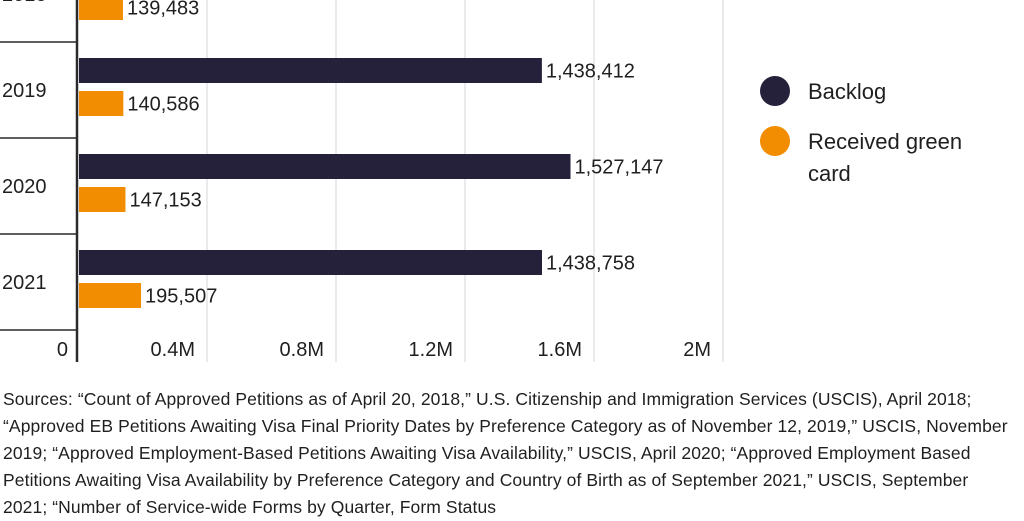 This screenshot has width=1024, height=521. Describe the element at coordinates (560, 350) in the screenshot. I see `x-tick-label: 1.6M` at that location.